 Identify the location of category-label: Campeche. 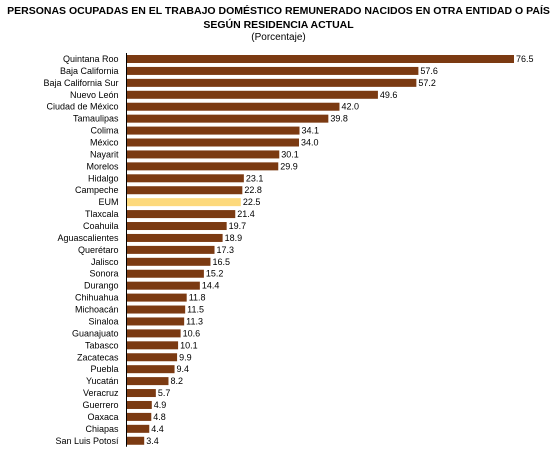
(97, 190).